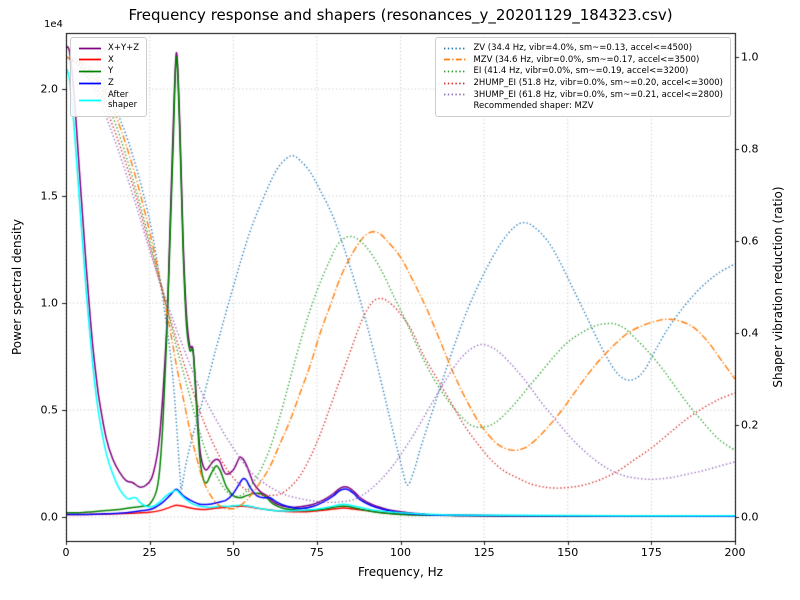  What do you see at coordinates (111, 82) in the screenshot?
I see `legend-label: Z` at bounding box center [111, 82].